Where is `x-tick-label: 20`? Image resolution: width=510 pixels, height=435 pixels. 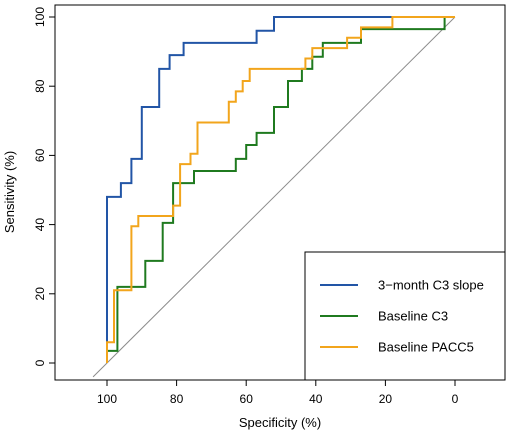 x-tick-label: 20 is located at coordinates (386, 399).